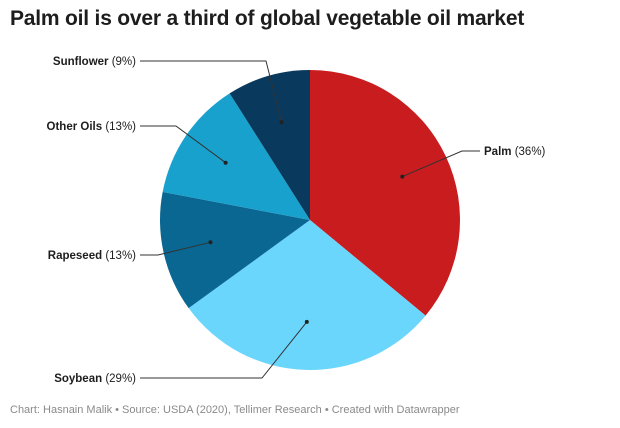 The height and width of the screenshot is (428, 620). I want to click on slice-label-value: (29%), so click(119, 379).